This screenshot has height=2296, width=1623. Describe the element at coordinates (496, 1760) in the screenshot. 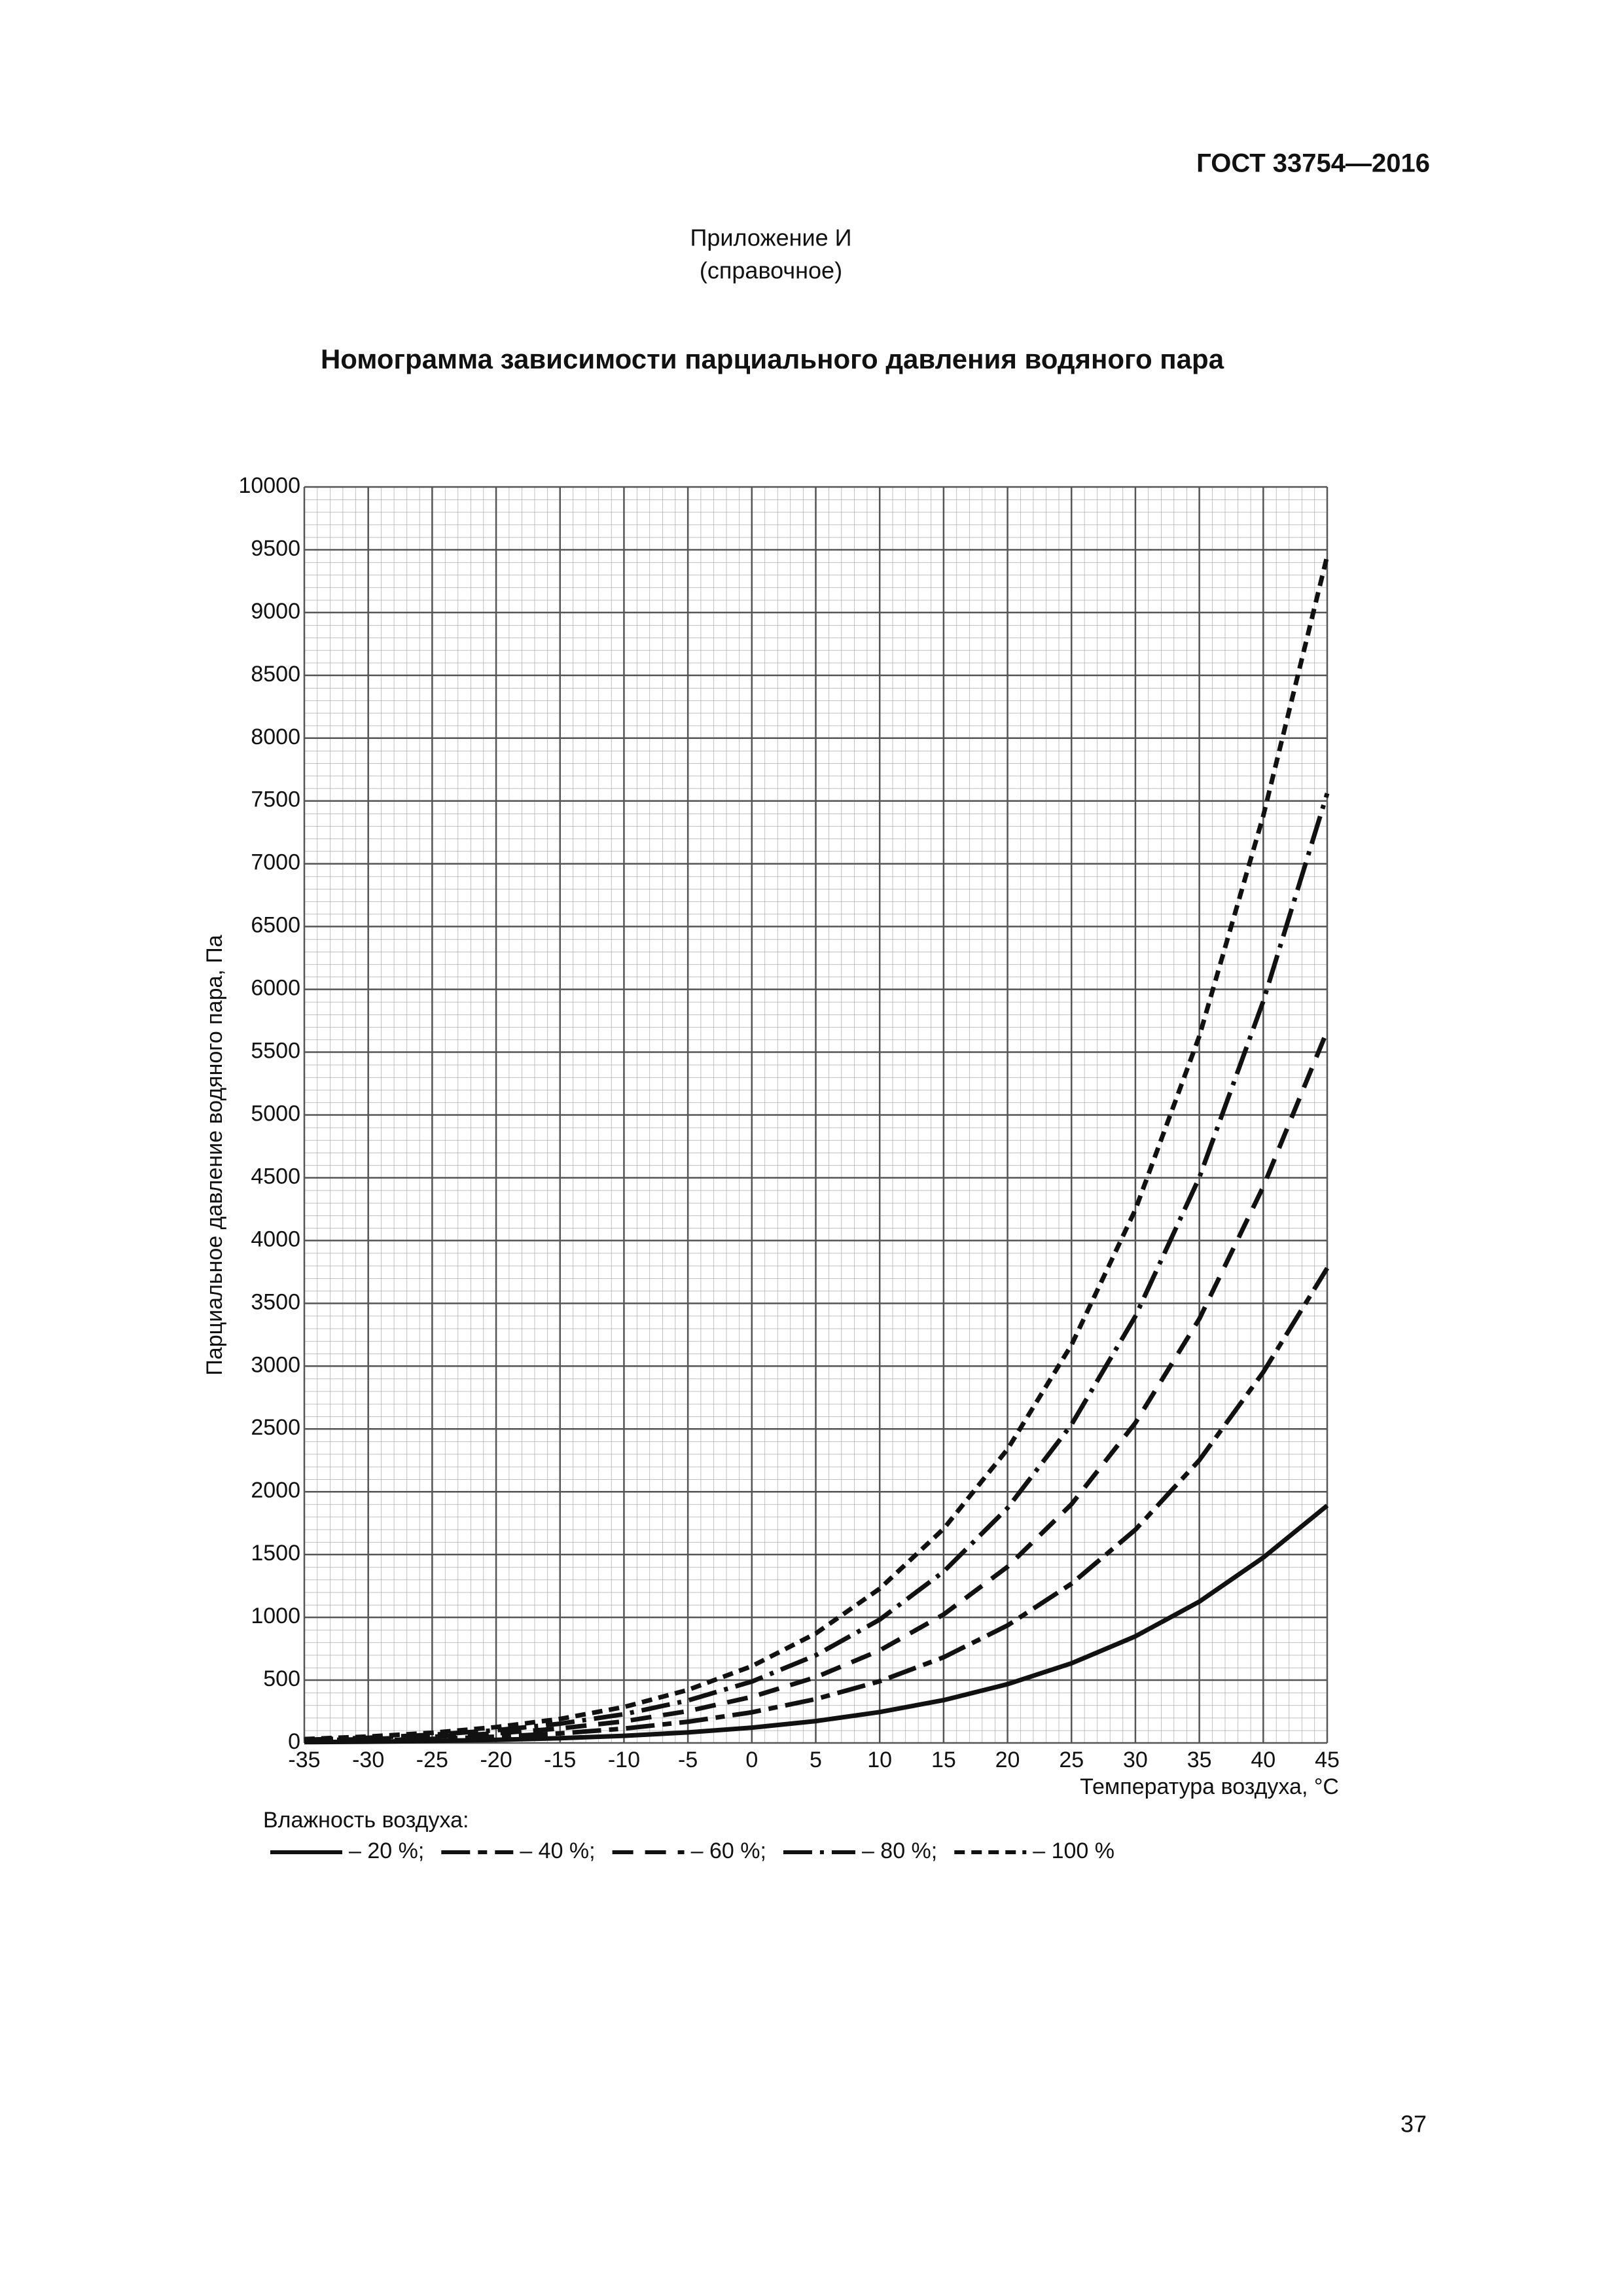

I see `x-tick-label: -20` at that location.